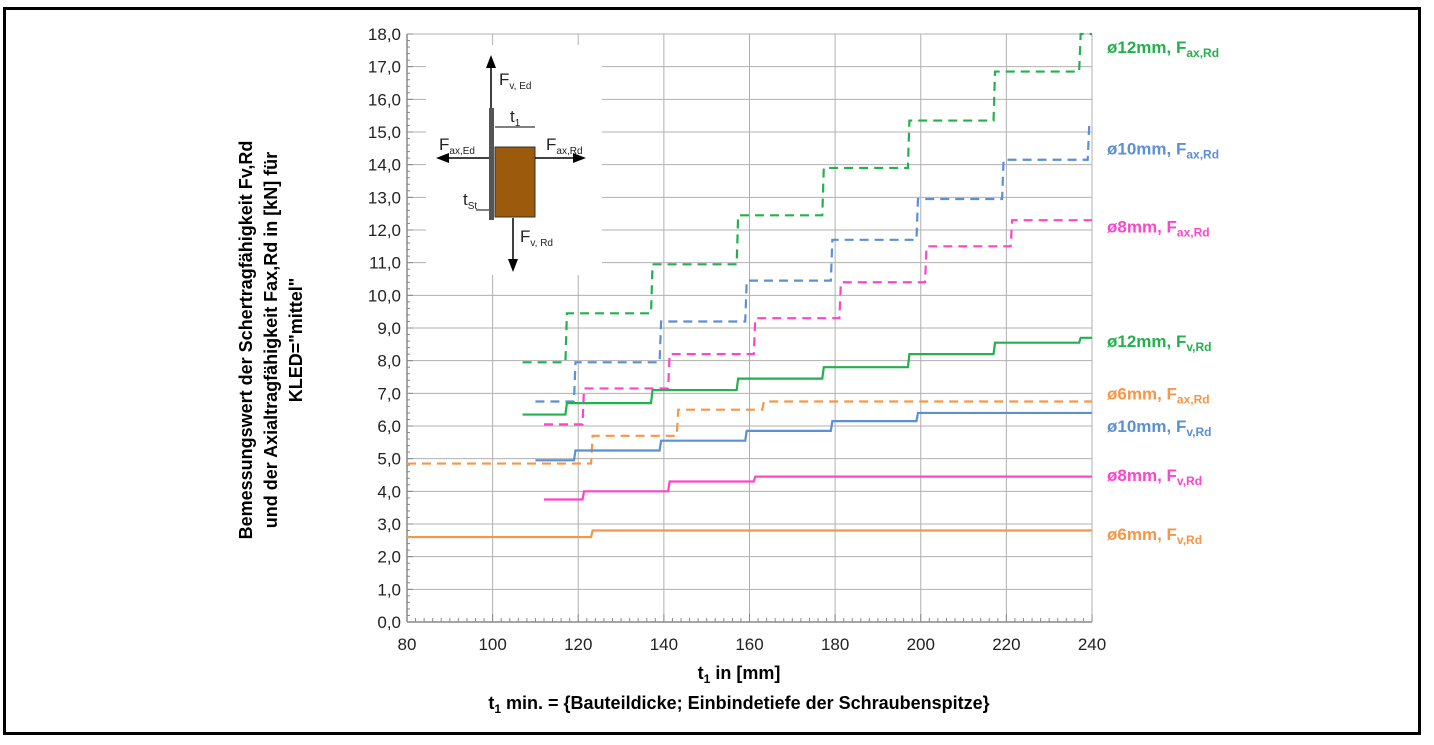 This screenshot has height=745, width=1434. What do you see at coordinates (1092, 644) in the screenshot?
I see `x-tick-label: 240` at bounding box center [1092, 644].